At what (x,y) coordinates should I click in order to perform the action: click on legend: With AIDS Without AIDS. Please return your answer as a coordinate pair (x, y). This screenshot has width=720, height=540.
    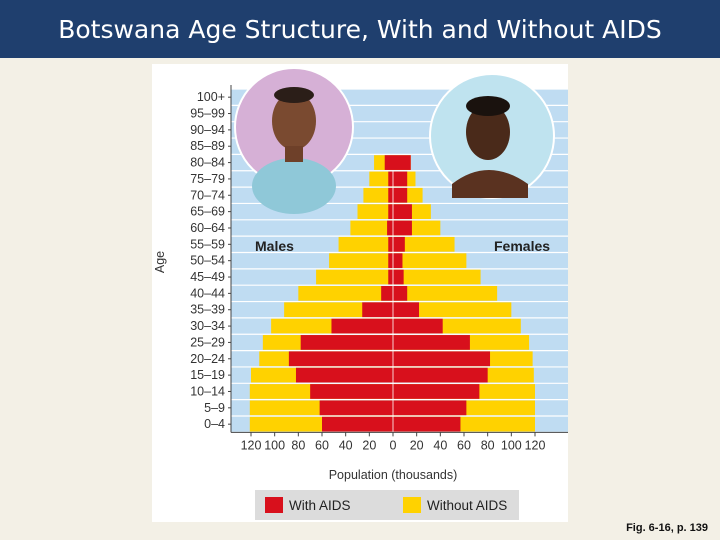
    Looking at the image, I should click on (387, 505).